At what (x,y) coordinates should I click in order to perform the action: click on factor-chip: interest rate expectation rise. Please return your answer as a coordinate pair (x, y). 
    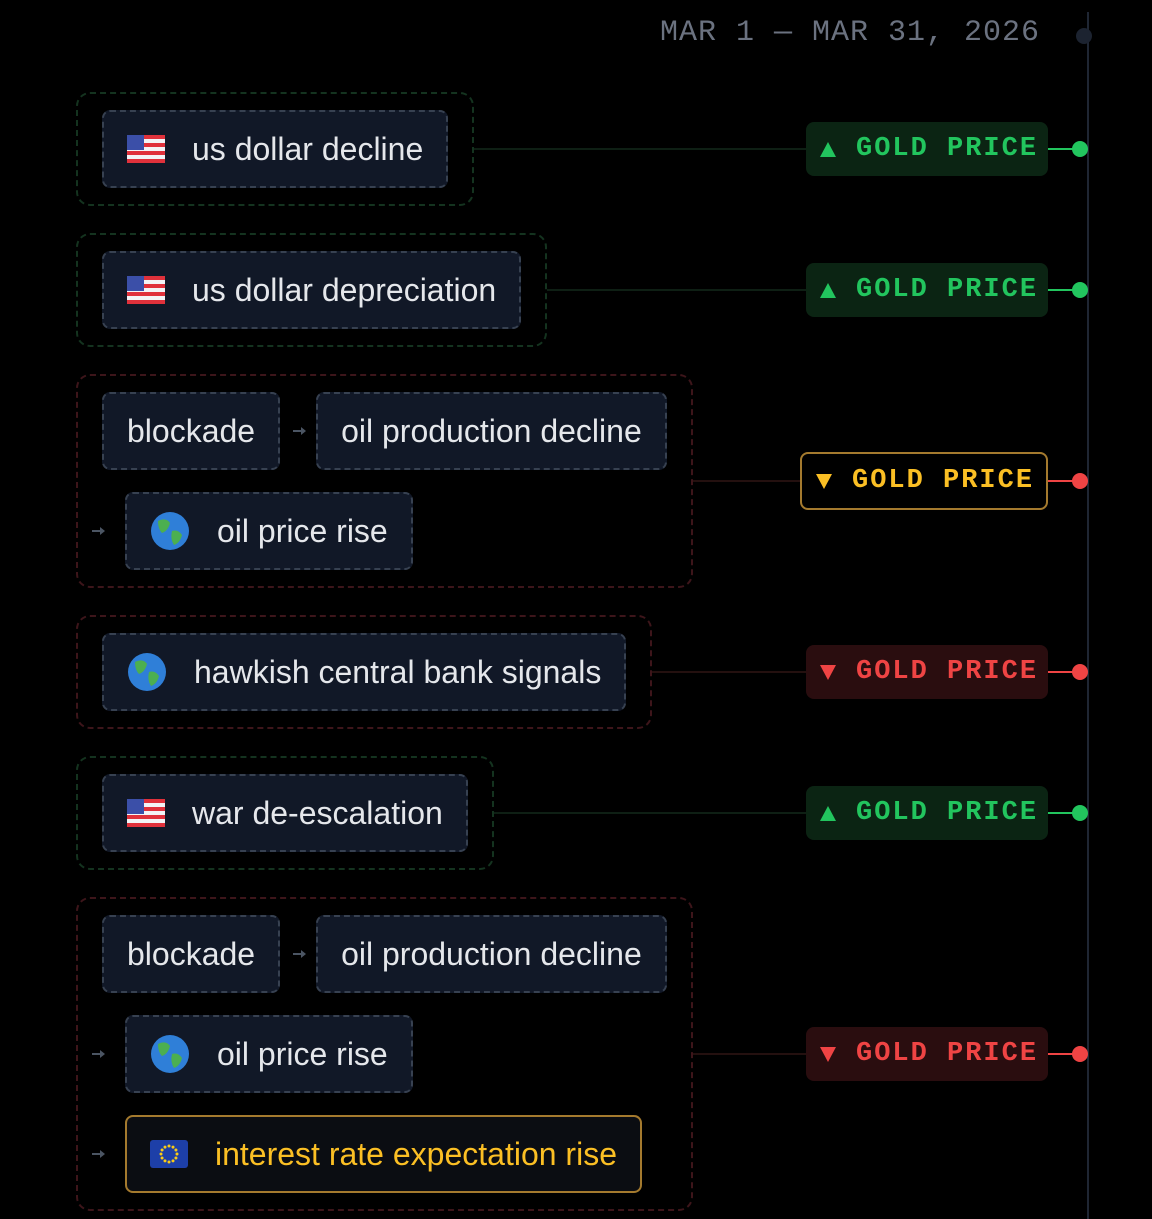
    Looking at the image, I should click on (383, 1154).